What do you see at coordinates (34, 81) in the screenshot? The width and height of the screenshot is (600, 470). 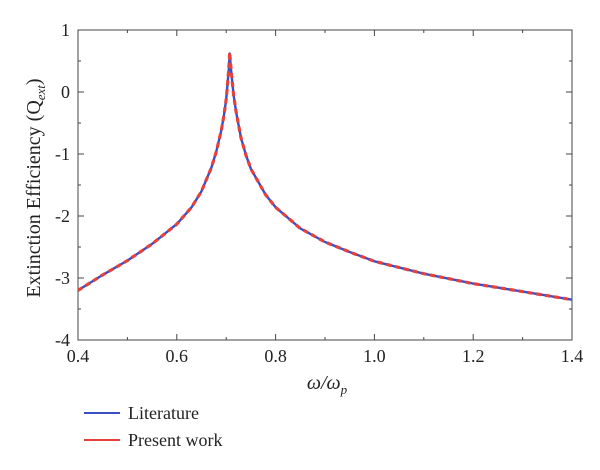 I see `y-axis-label-close: )` at bounding box center [34, 81].